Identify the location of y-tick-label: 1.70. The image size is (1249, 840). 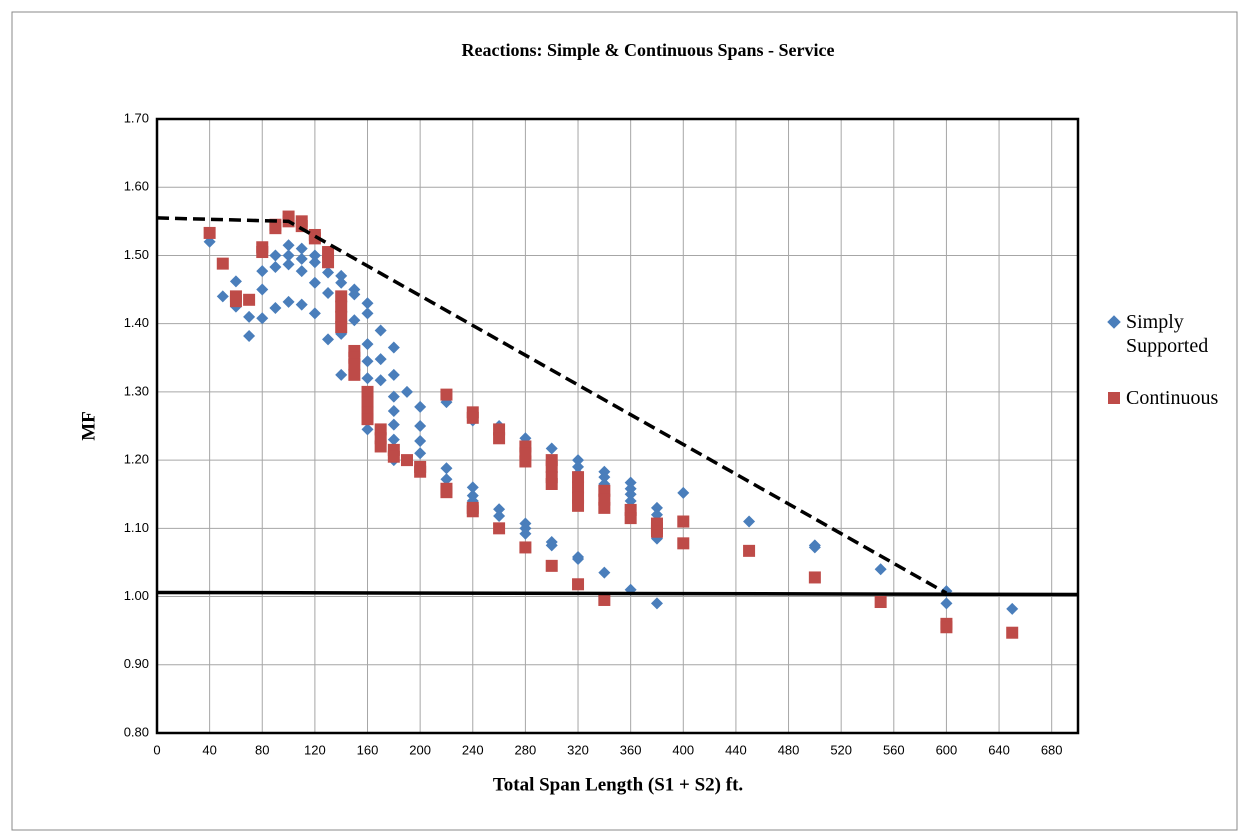
(136, 117).